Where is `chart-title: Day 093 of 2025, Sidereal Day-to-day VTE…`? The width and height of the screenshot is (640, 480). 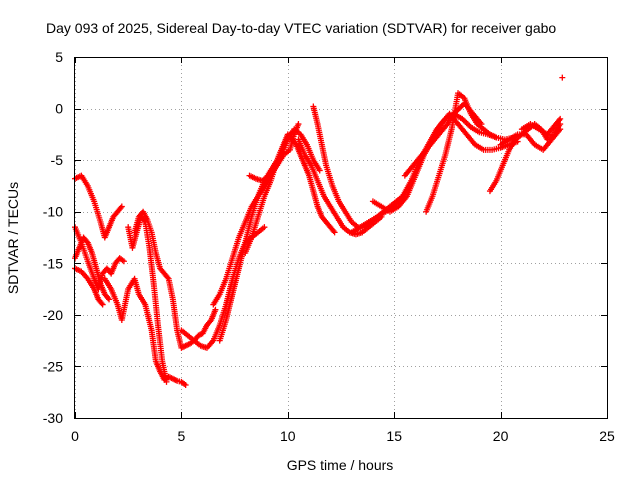 chart-title: Day 093 of 2025, Sidereal Day-to-day VTE… is located at coordinates (301, 28).